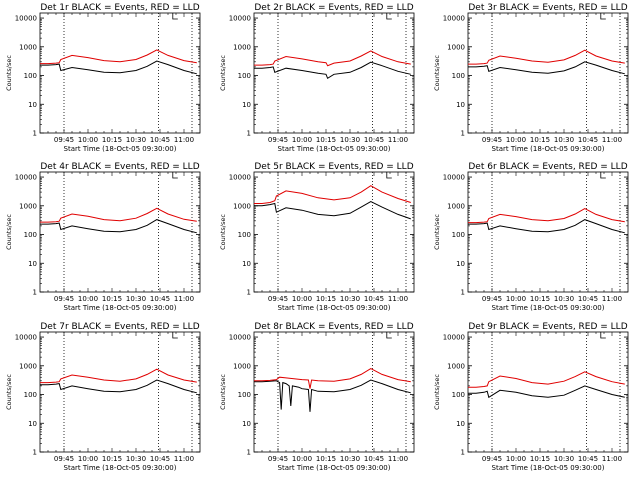  I want to click on chart-title: Det 2r BLACK = Events, RED = LLD, so click(333, 8).